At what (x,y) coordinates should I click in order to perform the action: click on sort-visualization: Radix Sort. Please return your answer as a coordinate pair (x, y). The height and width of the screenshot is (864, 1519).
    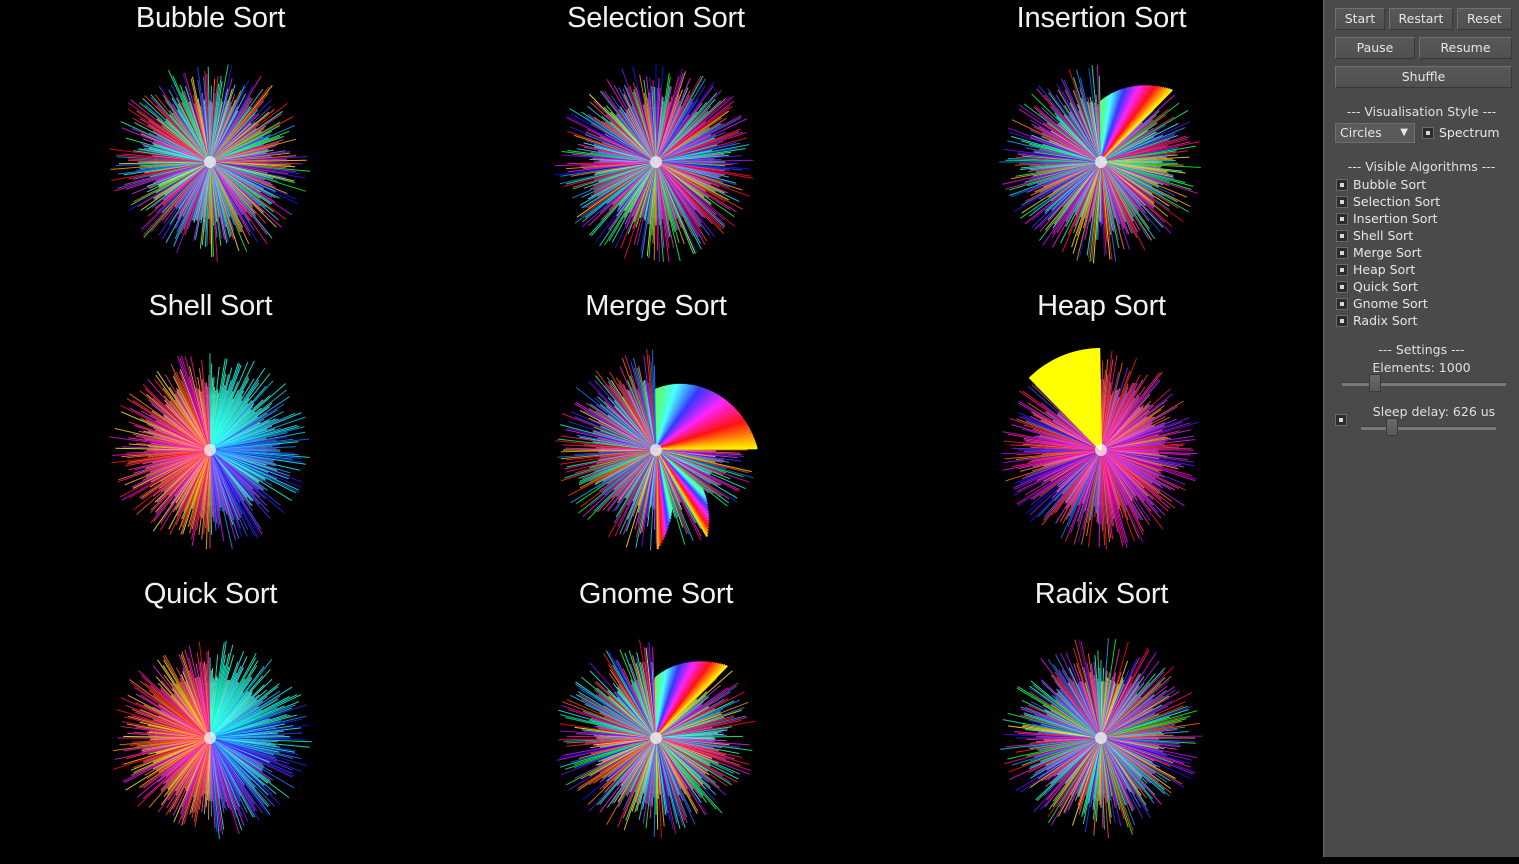
    Looking at the image, I should click on (1101, 720).